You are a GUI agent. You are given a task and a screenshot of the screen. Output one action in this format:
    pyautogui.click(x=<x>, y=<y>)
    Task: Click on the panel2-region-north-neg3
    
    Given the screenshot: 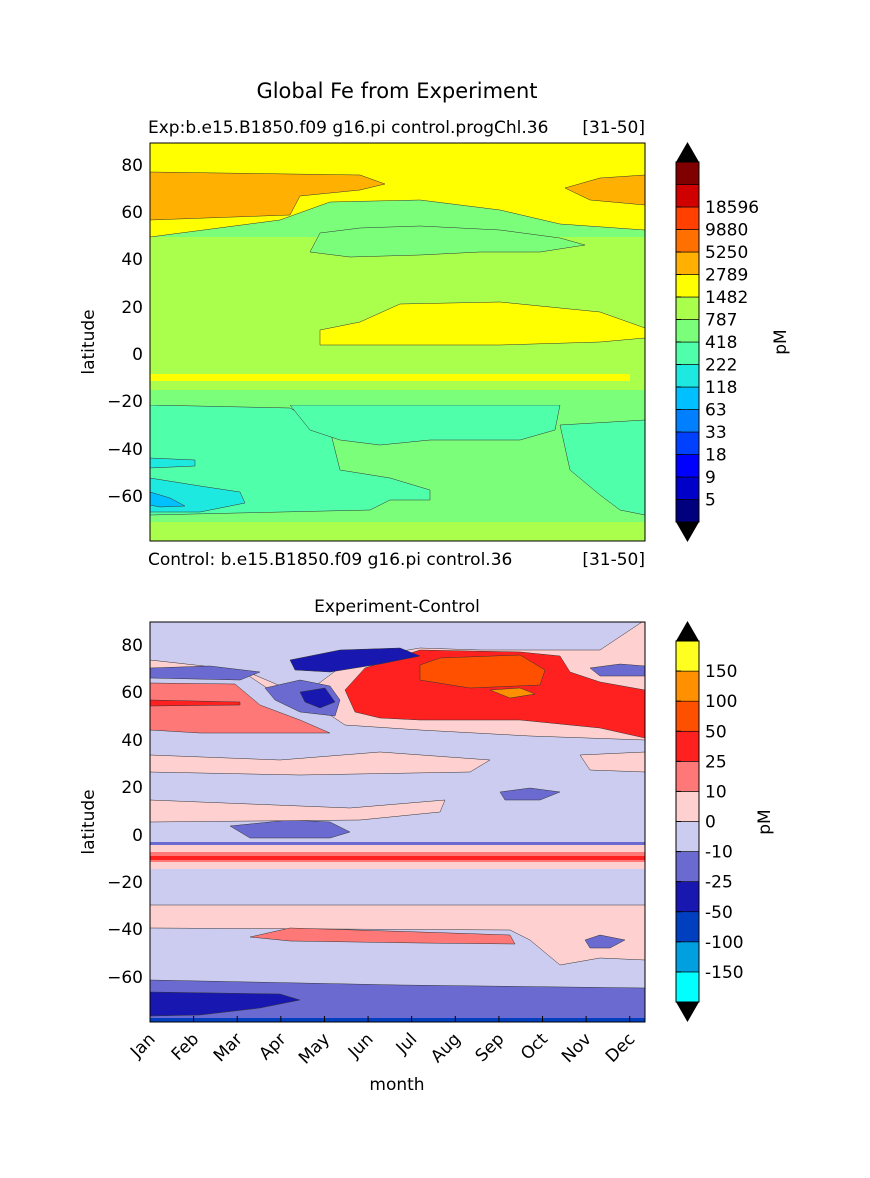 What is the action you would take?
    pyautogui.click(x=355, y=660)
    